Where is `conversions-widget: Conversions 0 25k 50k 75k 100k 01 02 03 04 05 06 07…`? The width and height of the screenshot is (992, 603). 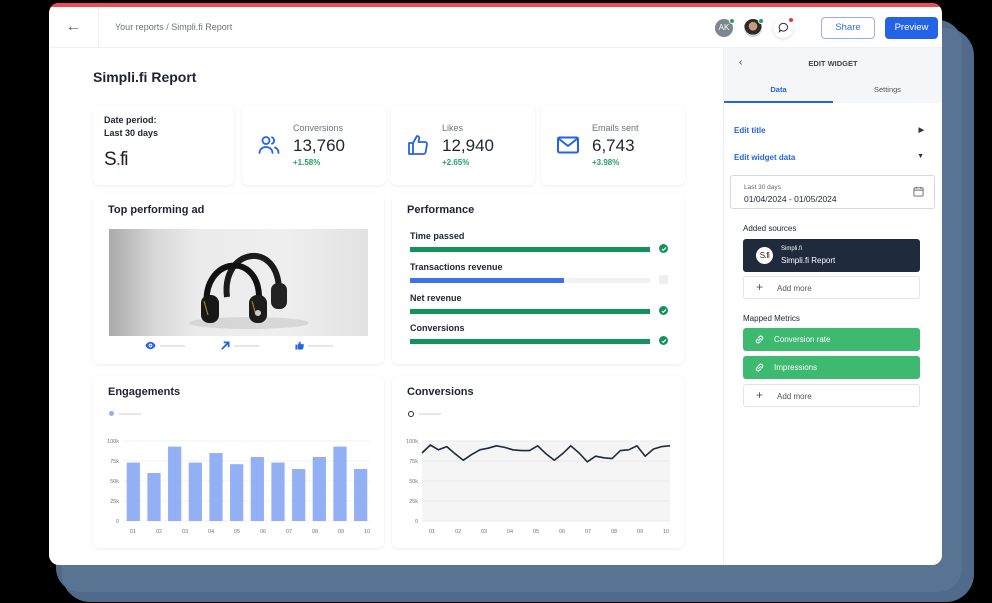 conversions-widget: Conversions 0 25k 50k 75k 100k 01 02 03 04 05 06 07… is located at coordinates (538, 462).